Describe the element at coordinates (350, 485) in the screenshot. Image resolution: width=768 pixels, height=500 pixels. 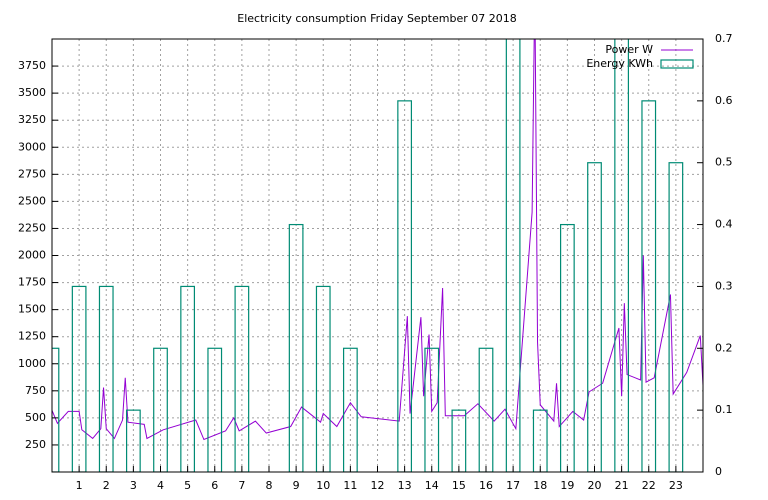
I see `x-tick-label: 11` at that location.